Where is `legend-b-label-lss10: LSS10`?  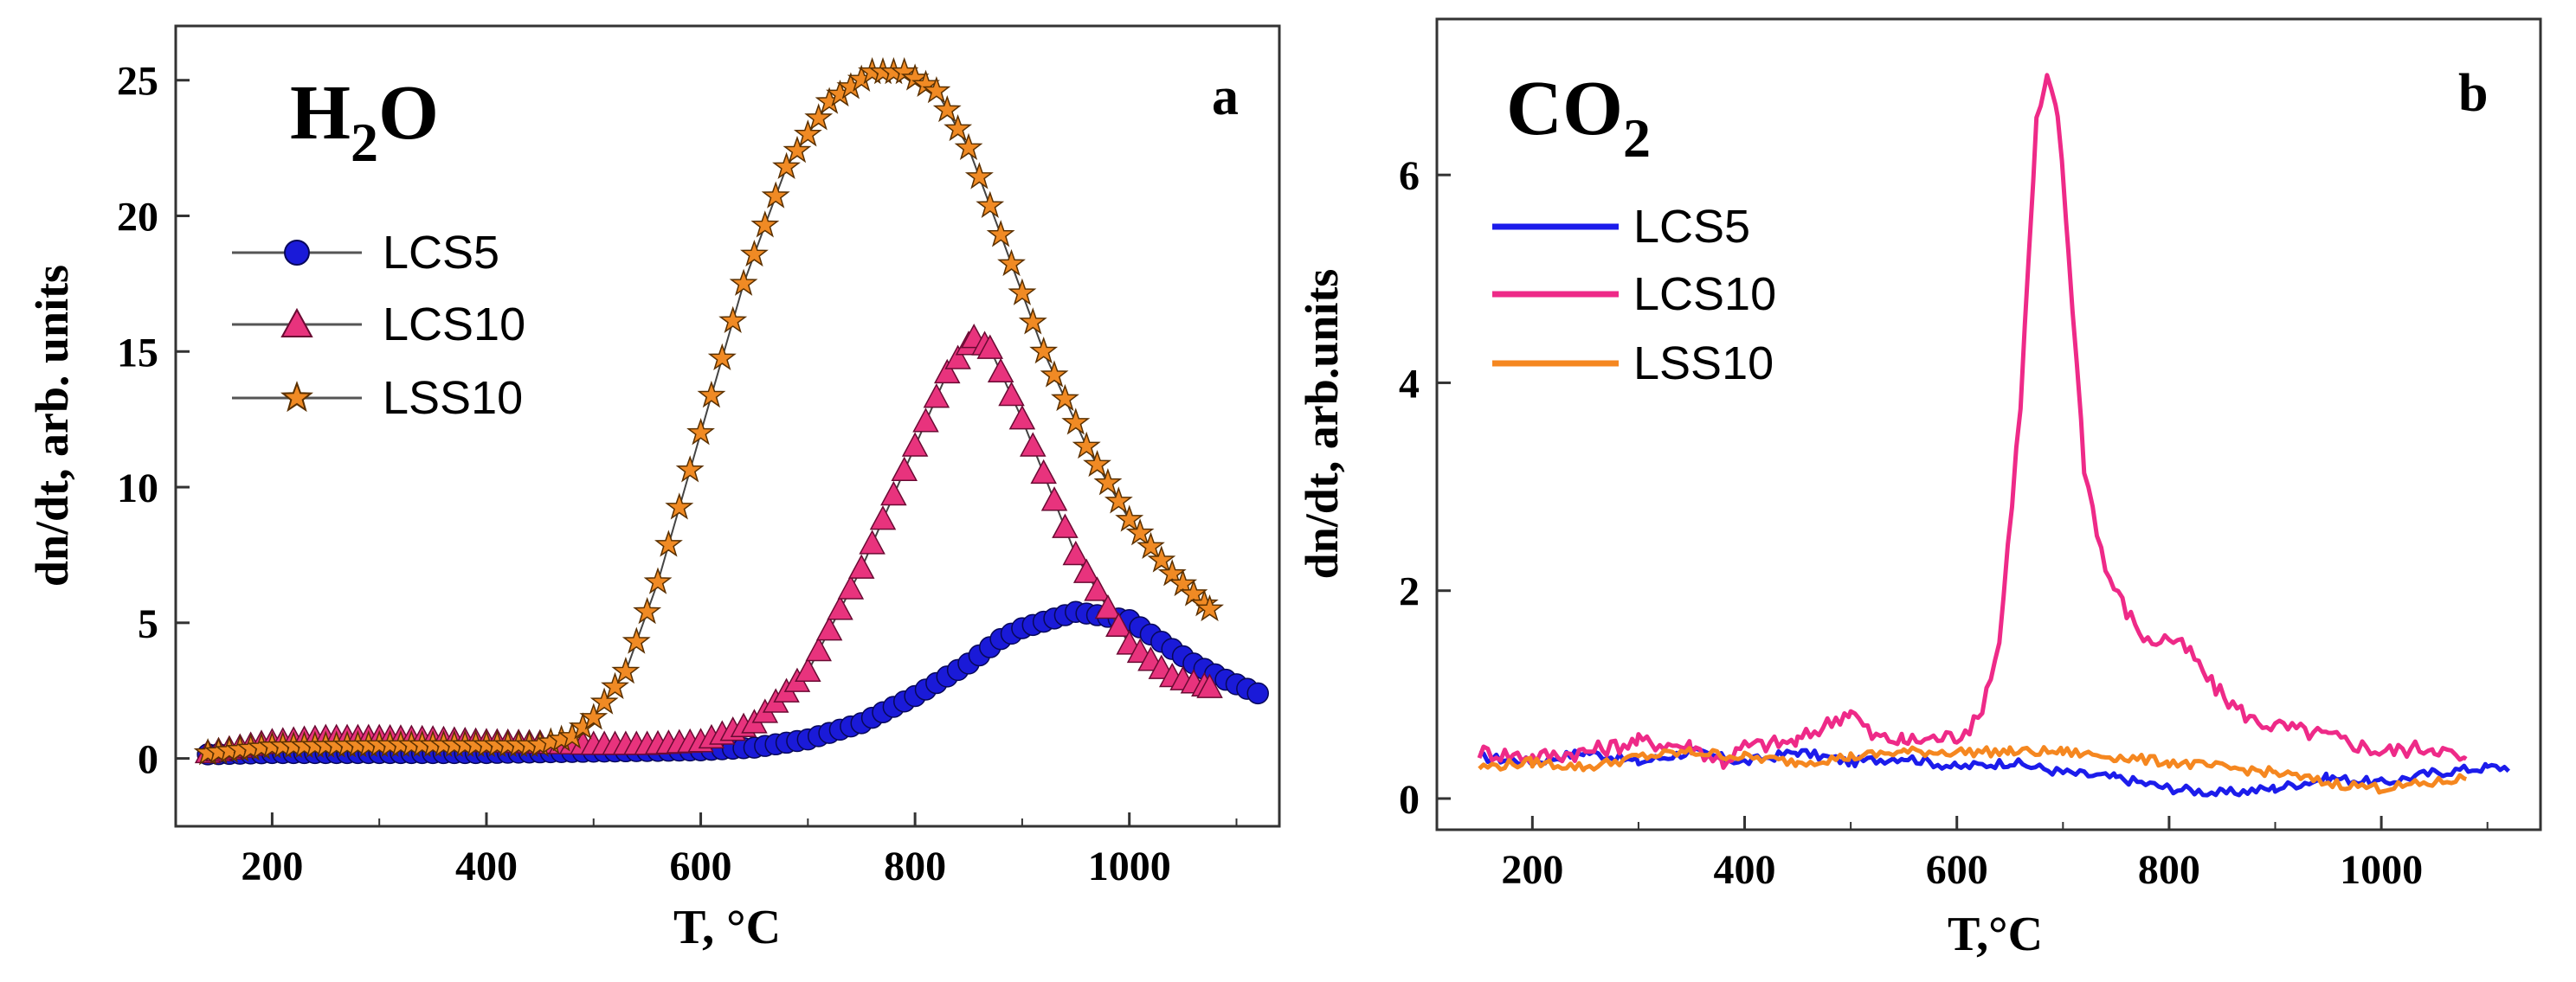
legend-b-label-lss10: LSS10 is located at coordinates (1703, 363).